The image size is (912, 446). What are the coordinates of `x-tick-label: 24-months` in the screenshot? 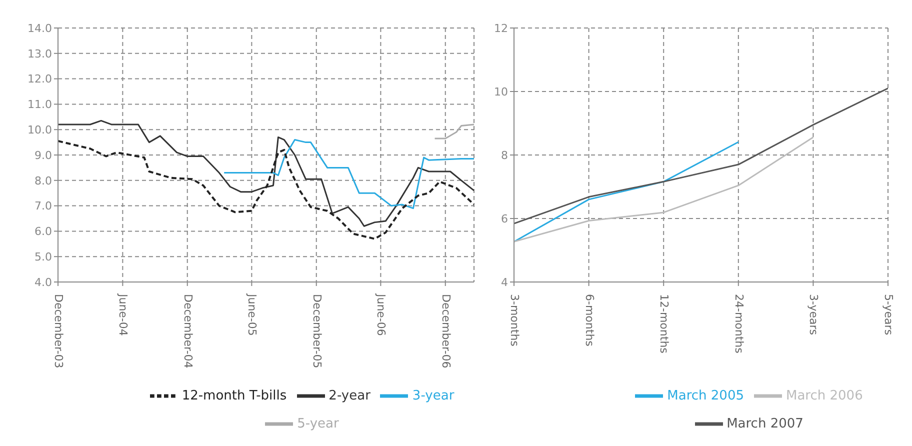 It's located at (739, 324).